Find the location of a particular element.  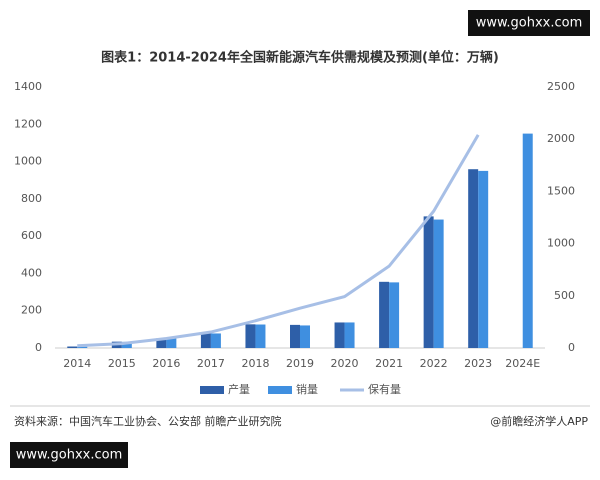

y-tick-label: 1200 is located at coordinates (28, 123).